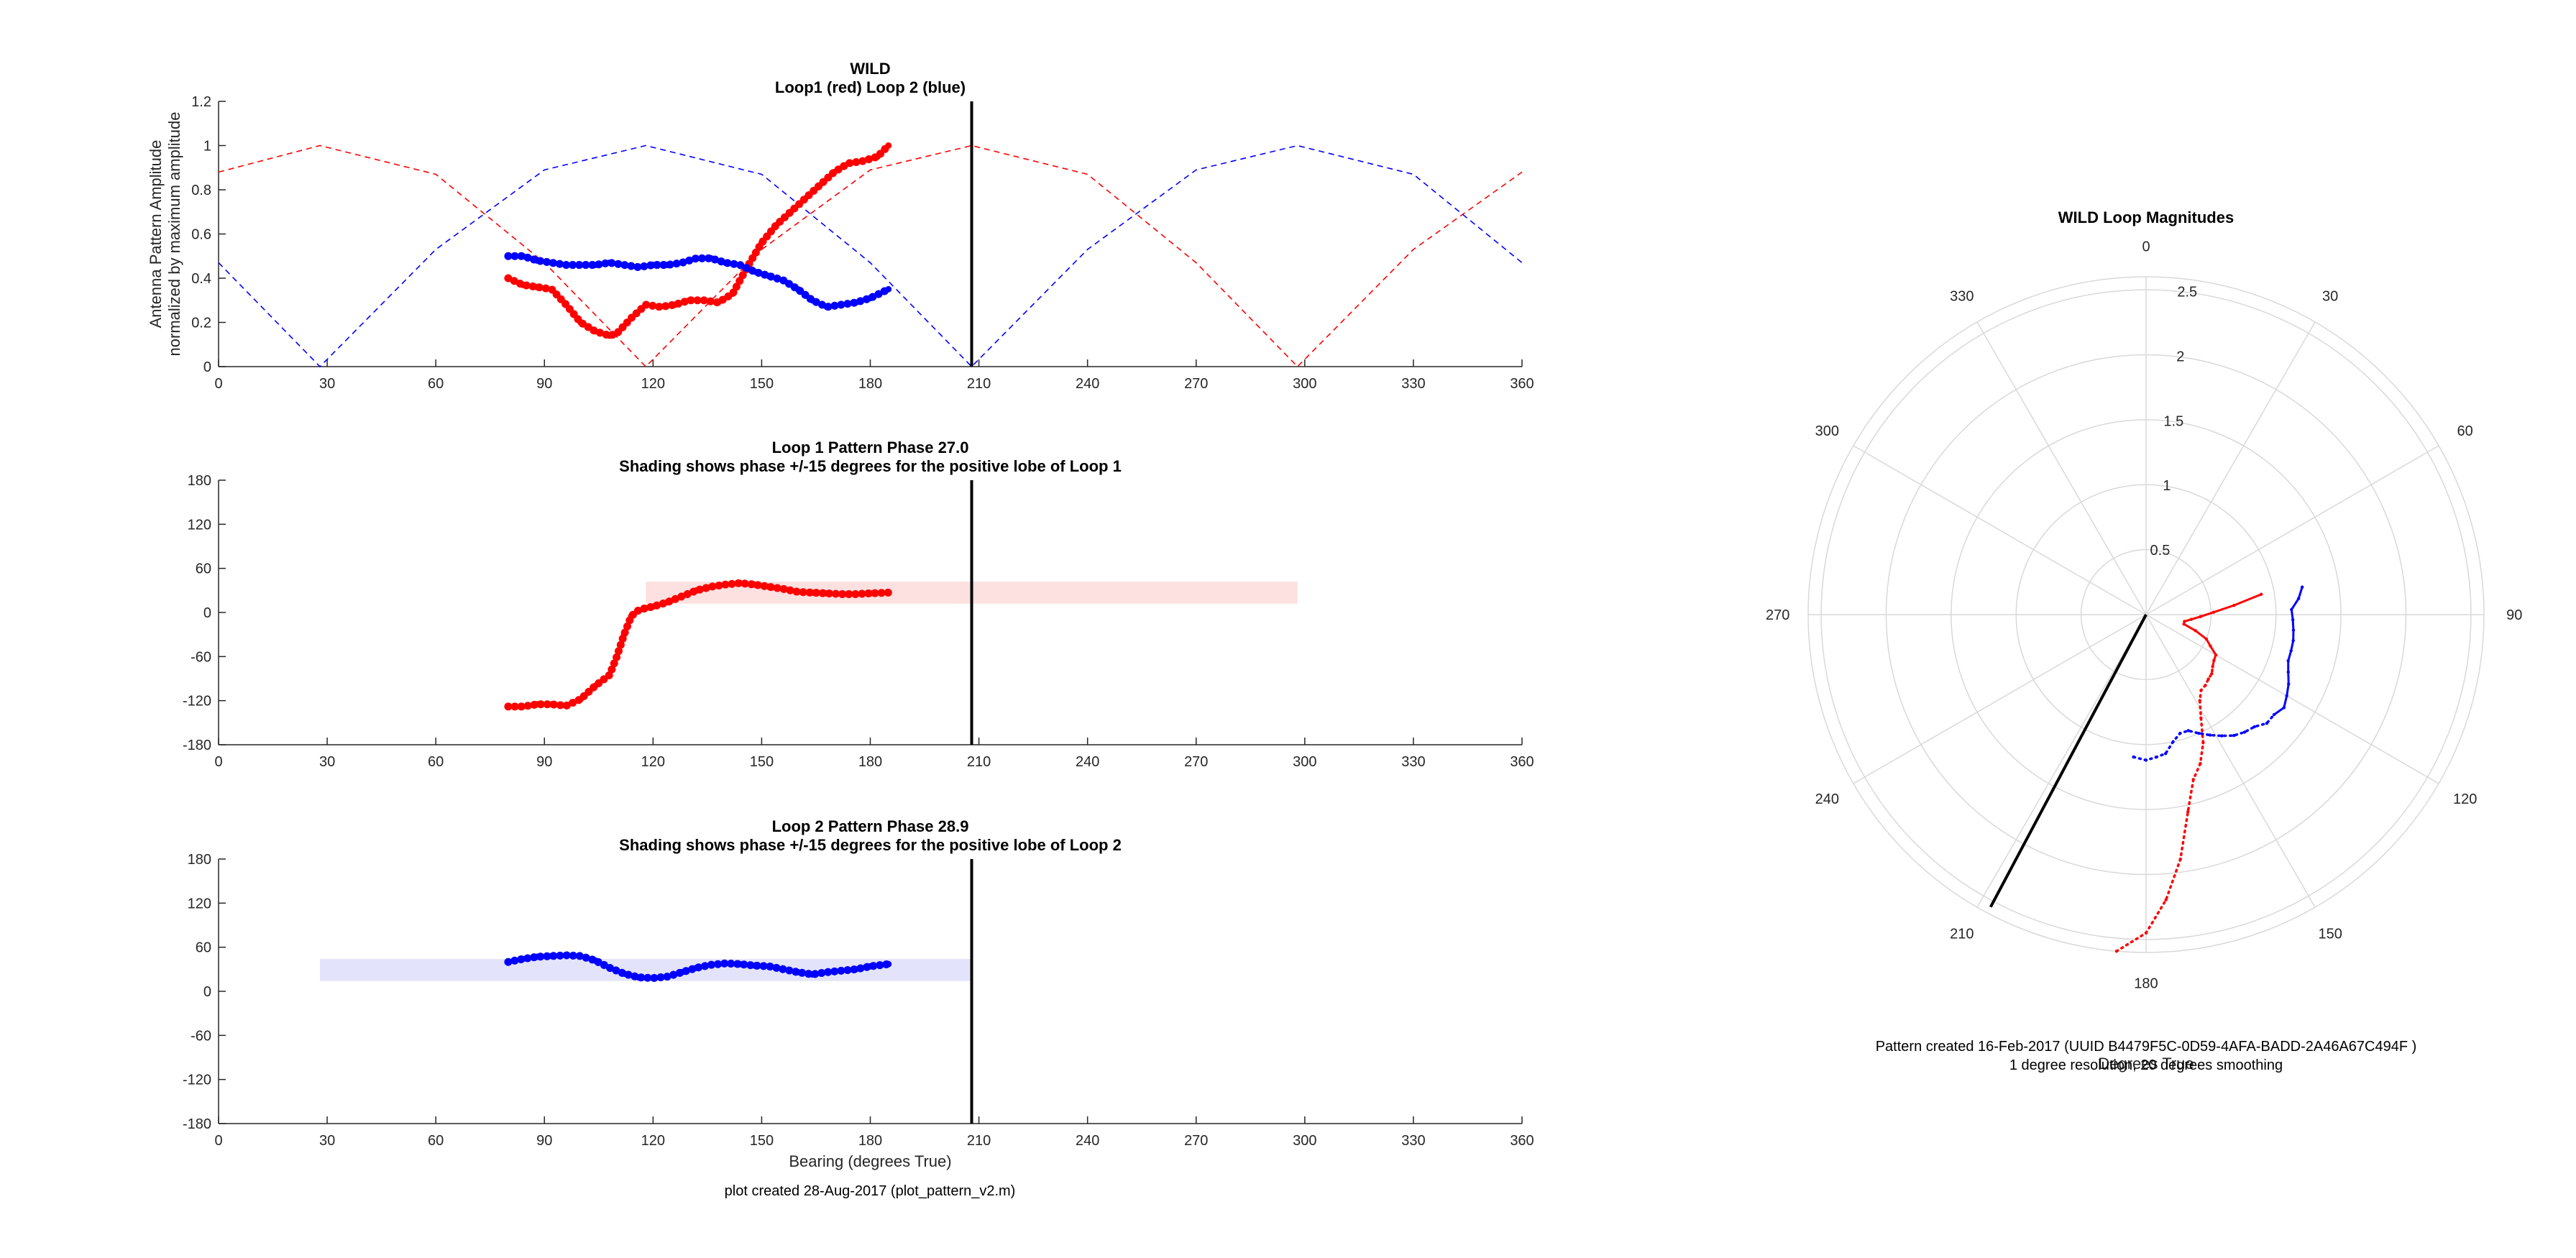 The height and width of the screenshot is (1258, 2576). I want to click on polar-angle-label: 60, so click(2465, 431).